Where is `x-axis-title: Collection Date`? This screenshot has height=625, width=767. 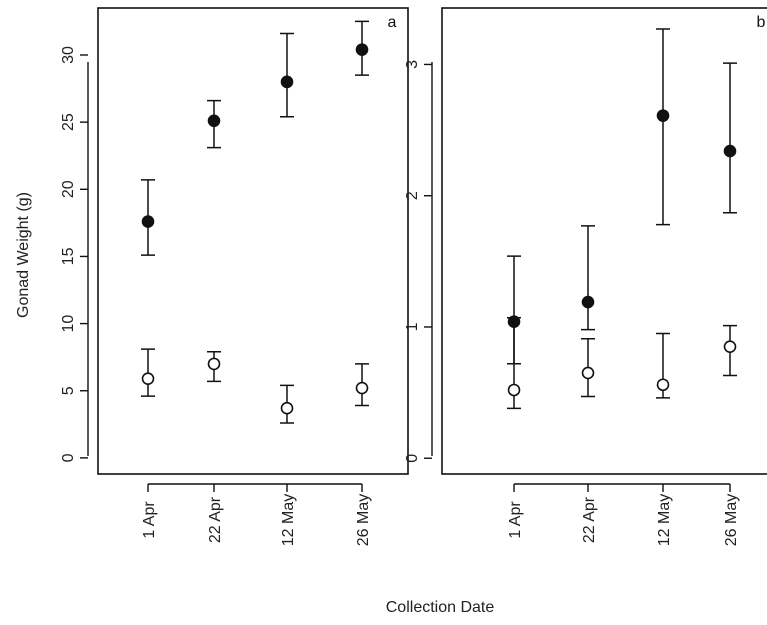
x-axis-title: Collection Date is located at coordinates (440, 607).